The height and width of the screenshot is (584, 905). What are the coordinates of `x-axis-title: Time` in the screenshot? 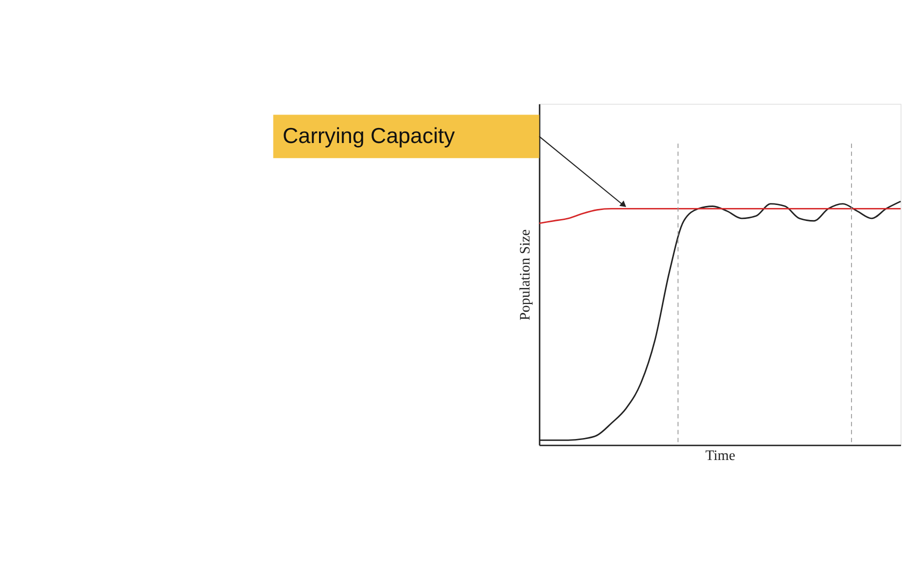 It's located at (720, 456).